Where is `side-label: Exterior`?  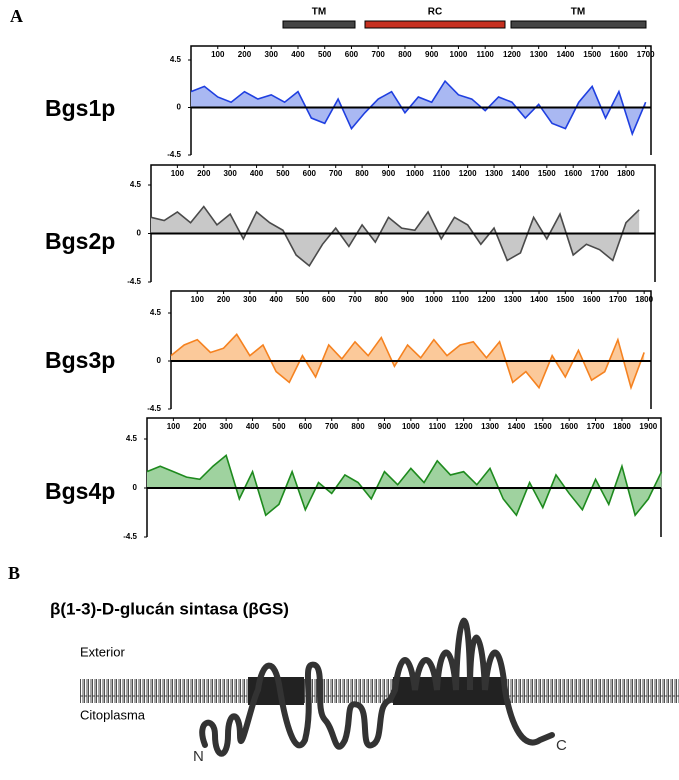
side-label: Exterior is located at coordinates (102, 651).